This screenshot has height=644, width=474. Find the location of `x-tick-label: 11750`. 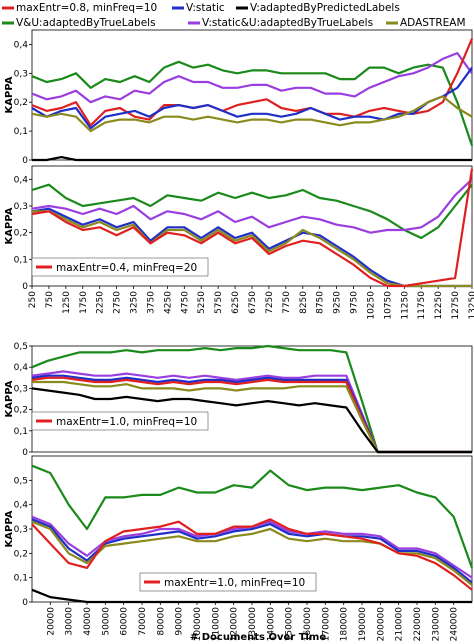

x-tick-label: 11750 is located at coordinates (422, 305).